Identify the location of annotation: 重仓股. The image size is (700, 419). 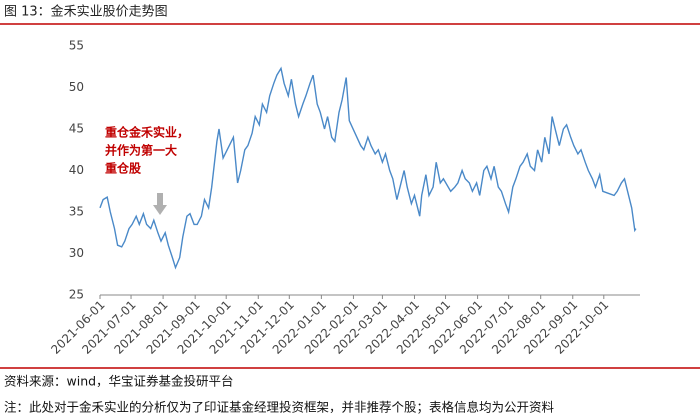
(123, 168).